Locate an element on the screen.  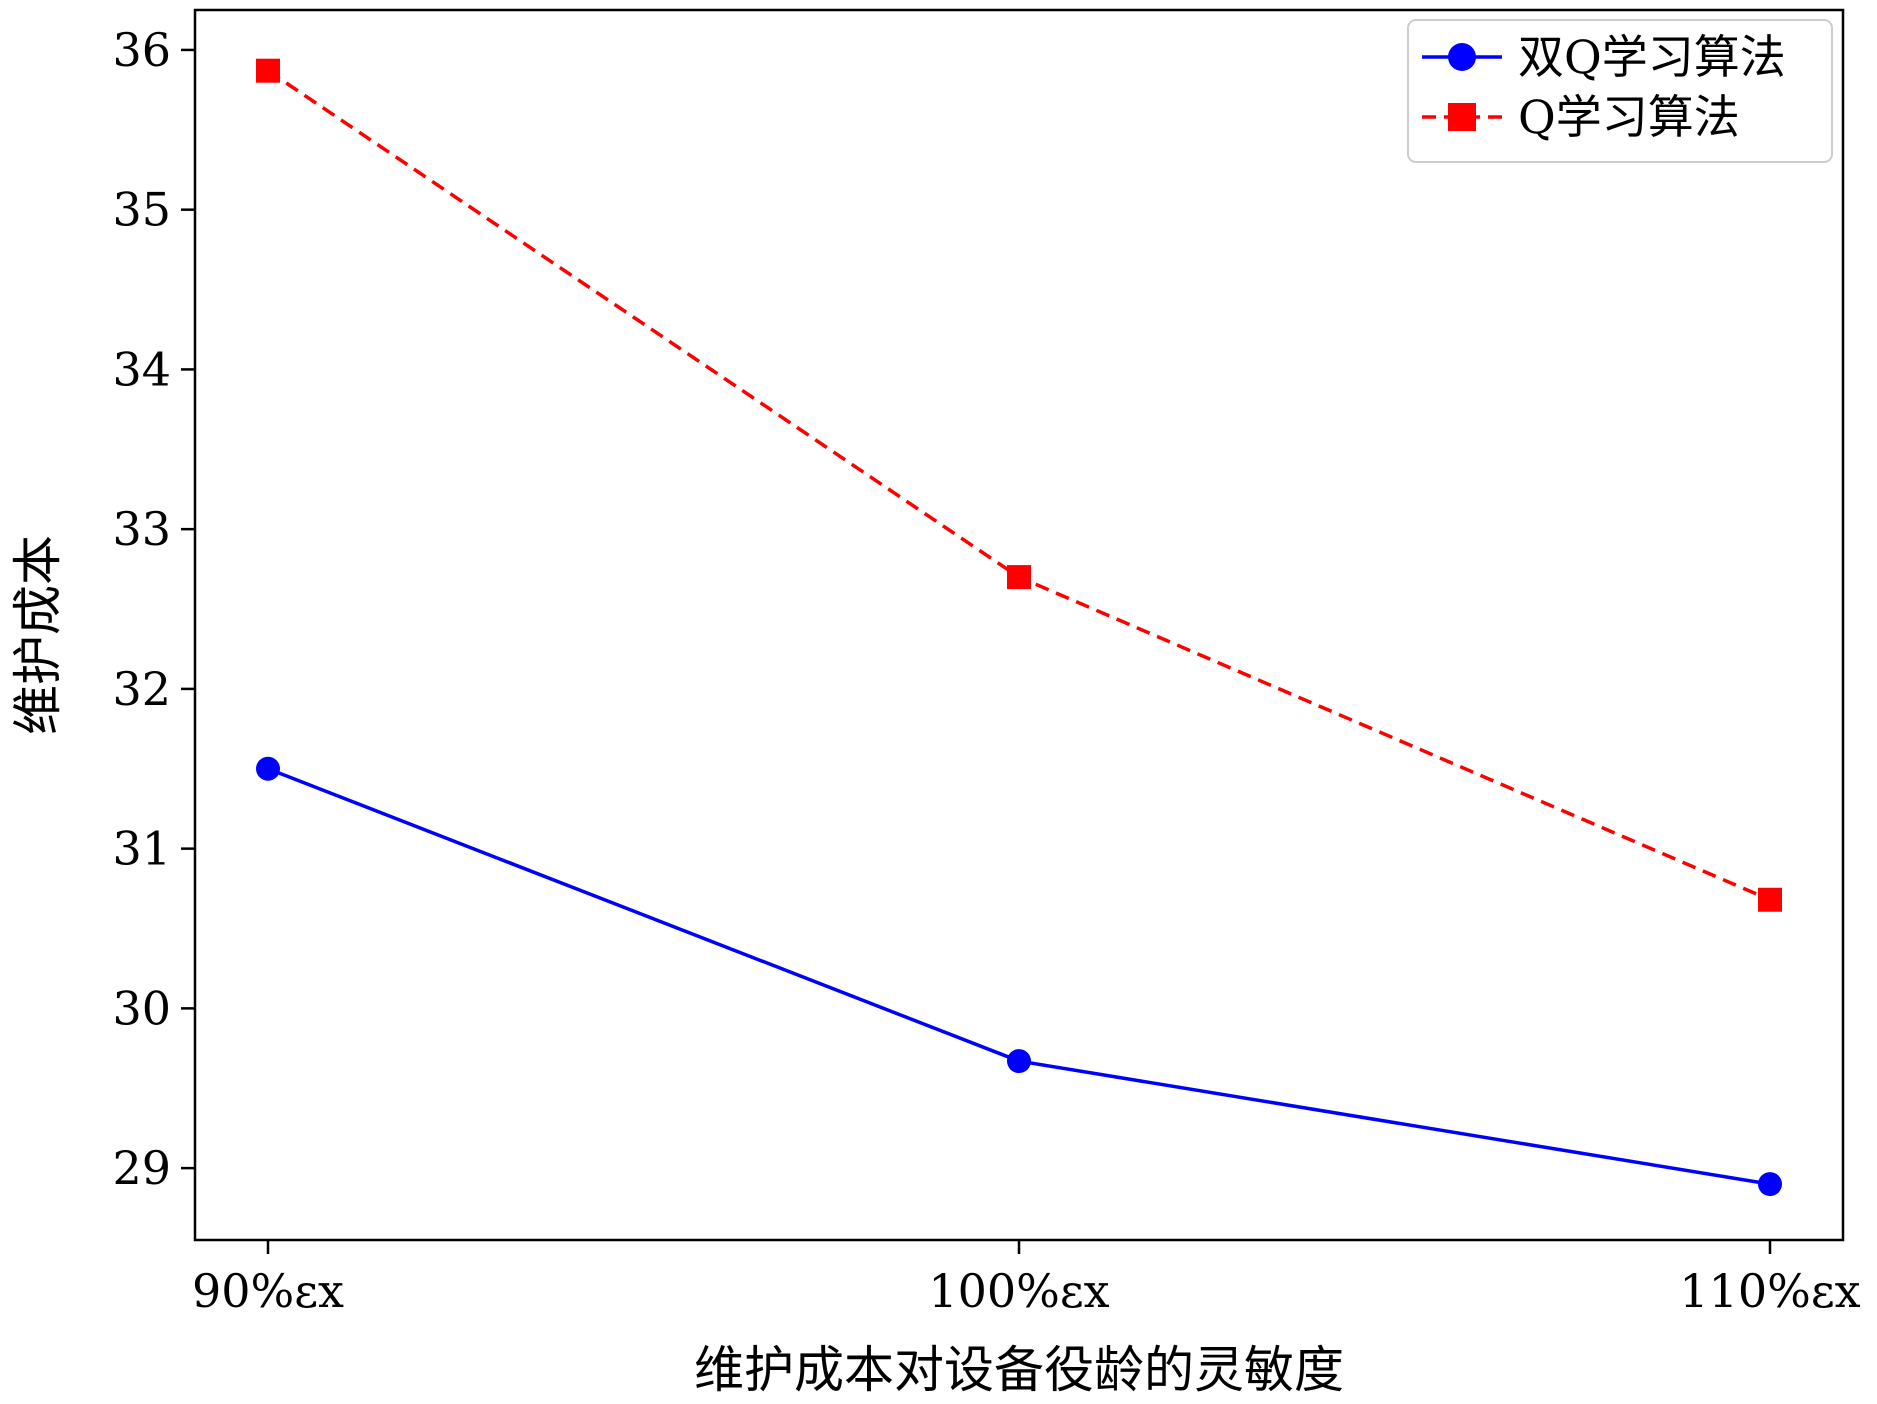
x-axis-label: 维护成本对设备役龄的灵敏度 is located at coordinates (1019, 1370).